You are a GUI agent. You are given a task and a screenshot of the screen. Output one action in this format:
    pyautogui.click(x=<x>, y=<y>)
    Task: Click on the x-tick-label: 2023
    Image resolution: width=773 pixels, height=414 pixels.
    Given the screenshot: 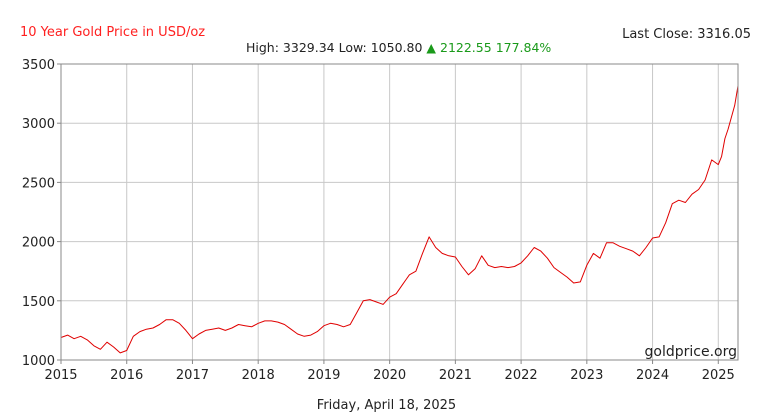 What is the action you would take?
    pyautogui.click(x=586, y=375)
    